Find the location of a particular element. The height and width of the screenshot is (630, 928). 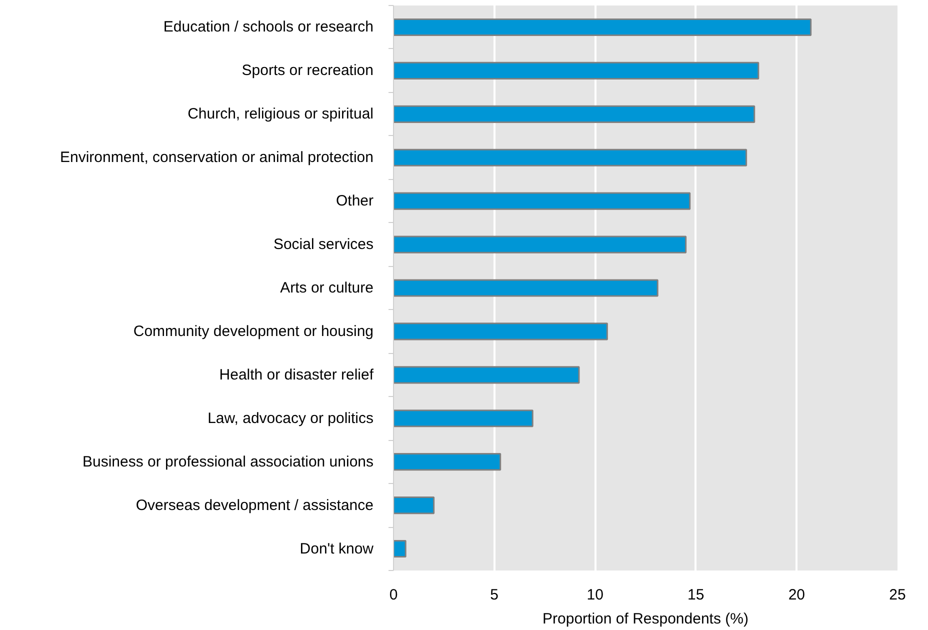

y-tick-label: Don't know is located at coordinates (337, 549).